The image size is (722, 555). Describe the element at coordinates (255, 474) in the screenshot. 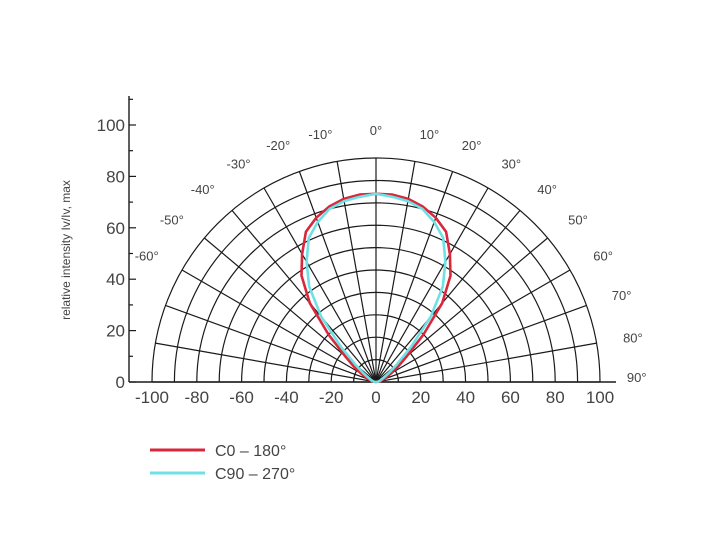

I see `legend-label-c90: C90 – 270°` at that location.